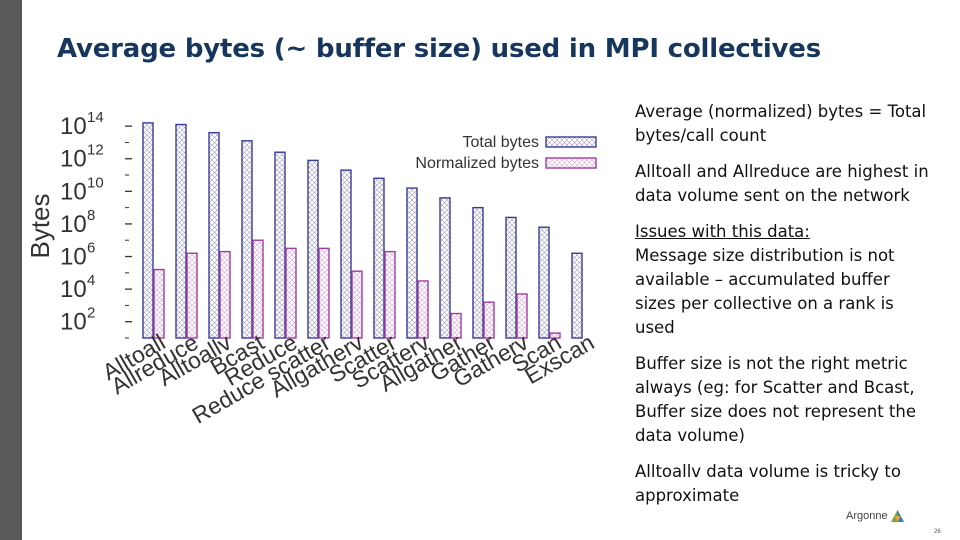 Image resolution: width=960 pixels, height=540 pixels. Describe the element at coordinates (423, 309) in the screenshot. I see `bar-normalized-scatterv` at that location.